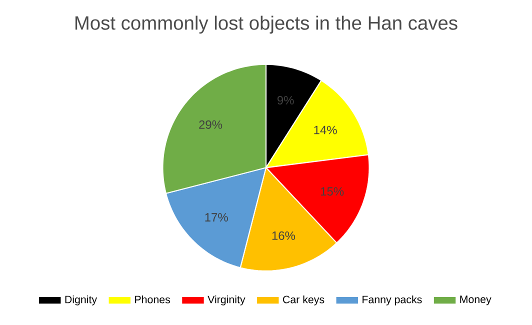 This screenshot has width=532, height=325. Describe the element at coordinates (210, 124) in the screenshot. I see `data-label: 29%` at that location.